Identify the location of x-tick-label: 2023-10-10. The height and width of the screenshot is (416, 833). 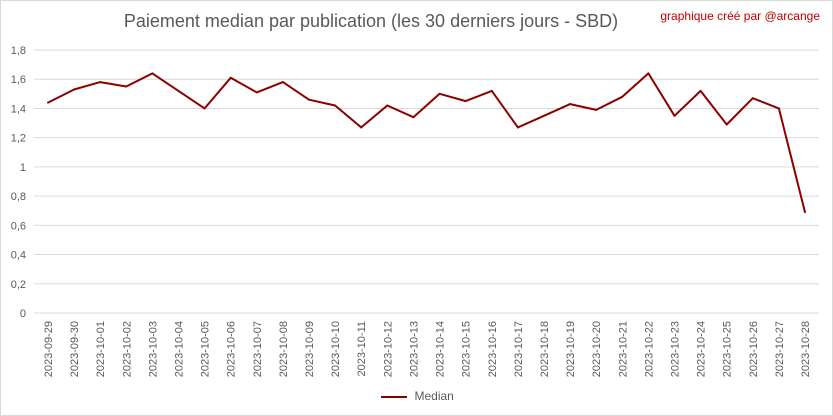
(336, 349).